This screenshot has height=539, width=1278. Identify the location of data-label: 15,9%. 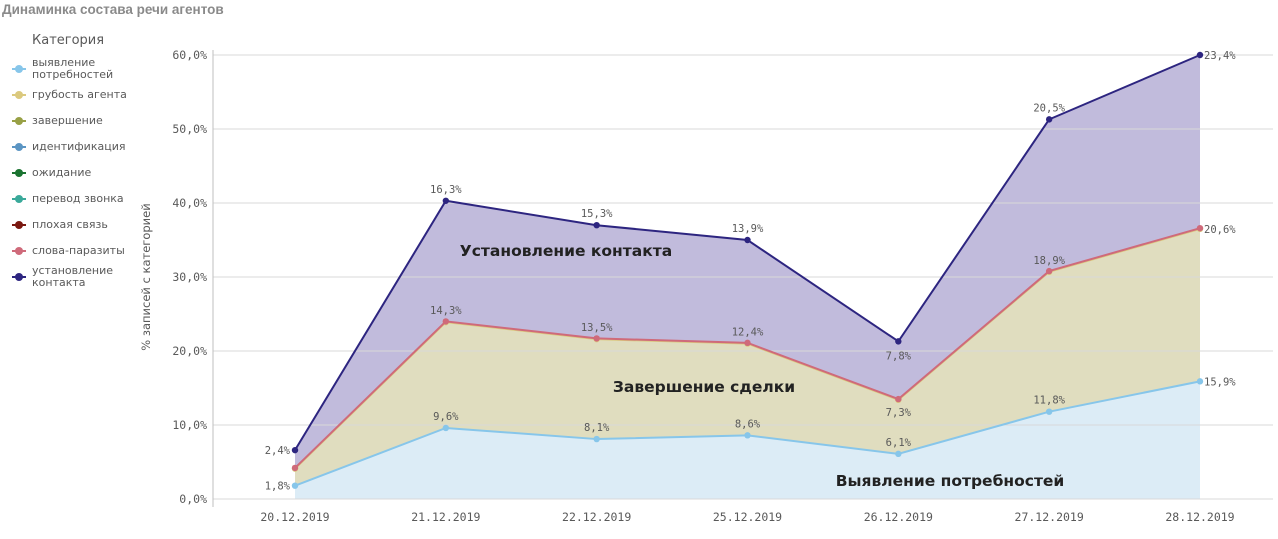
(1220, 382).